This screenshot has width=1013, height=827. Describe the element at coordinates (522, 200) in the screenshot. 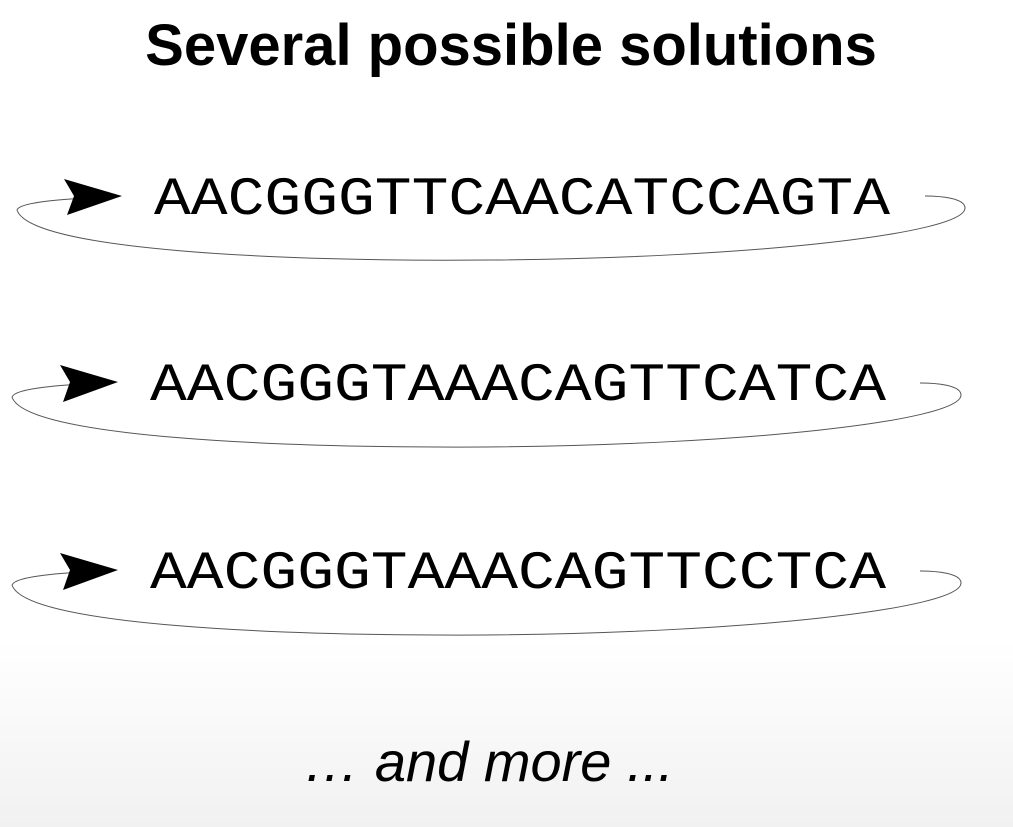

I see `sequence-text-1: AACGGGTTCAACATCCAGTA` at that location.